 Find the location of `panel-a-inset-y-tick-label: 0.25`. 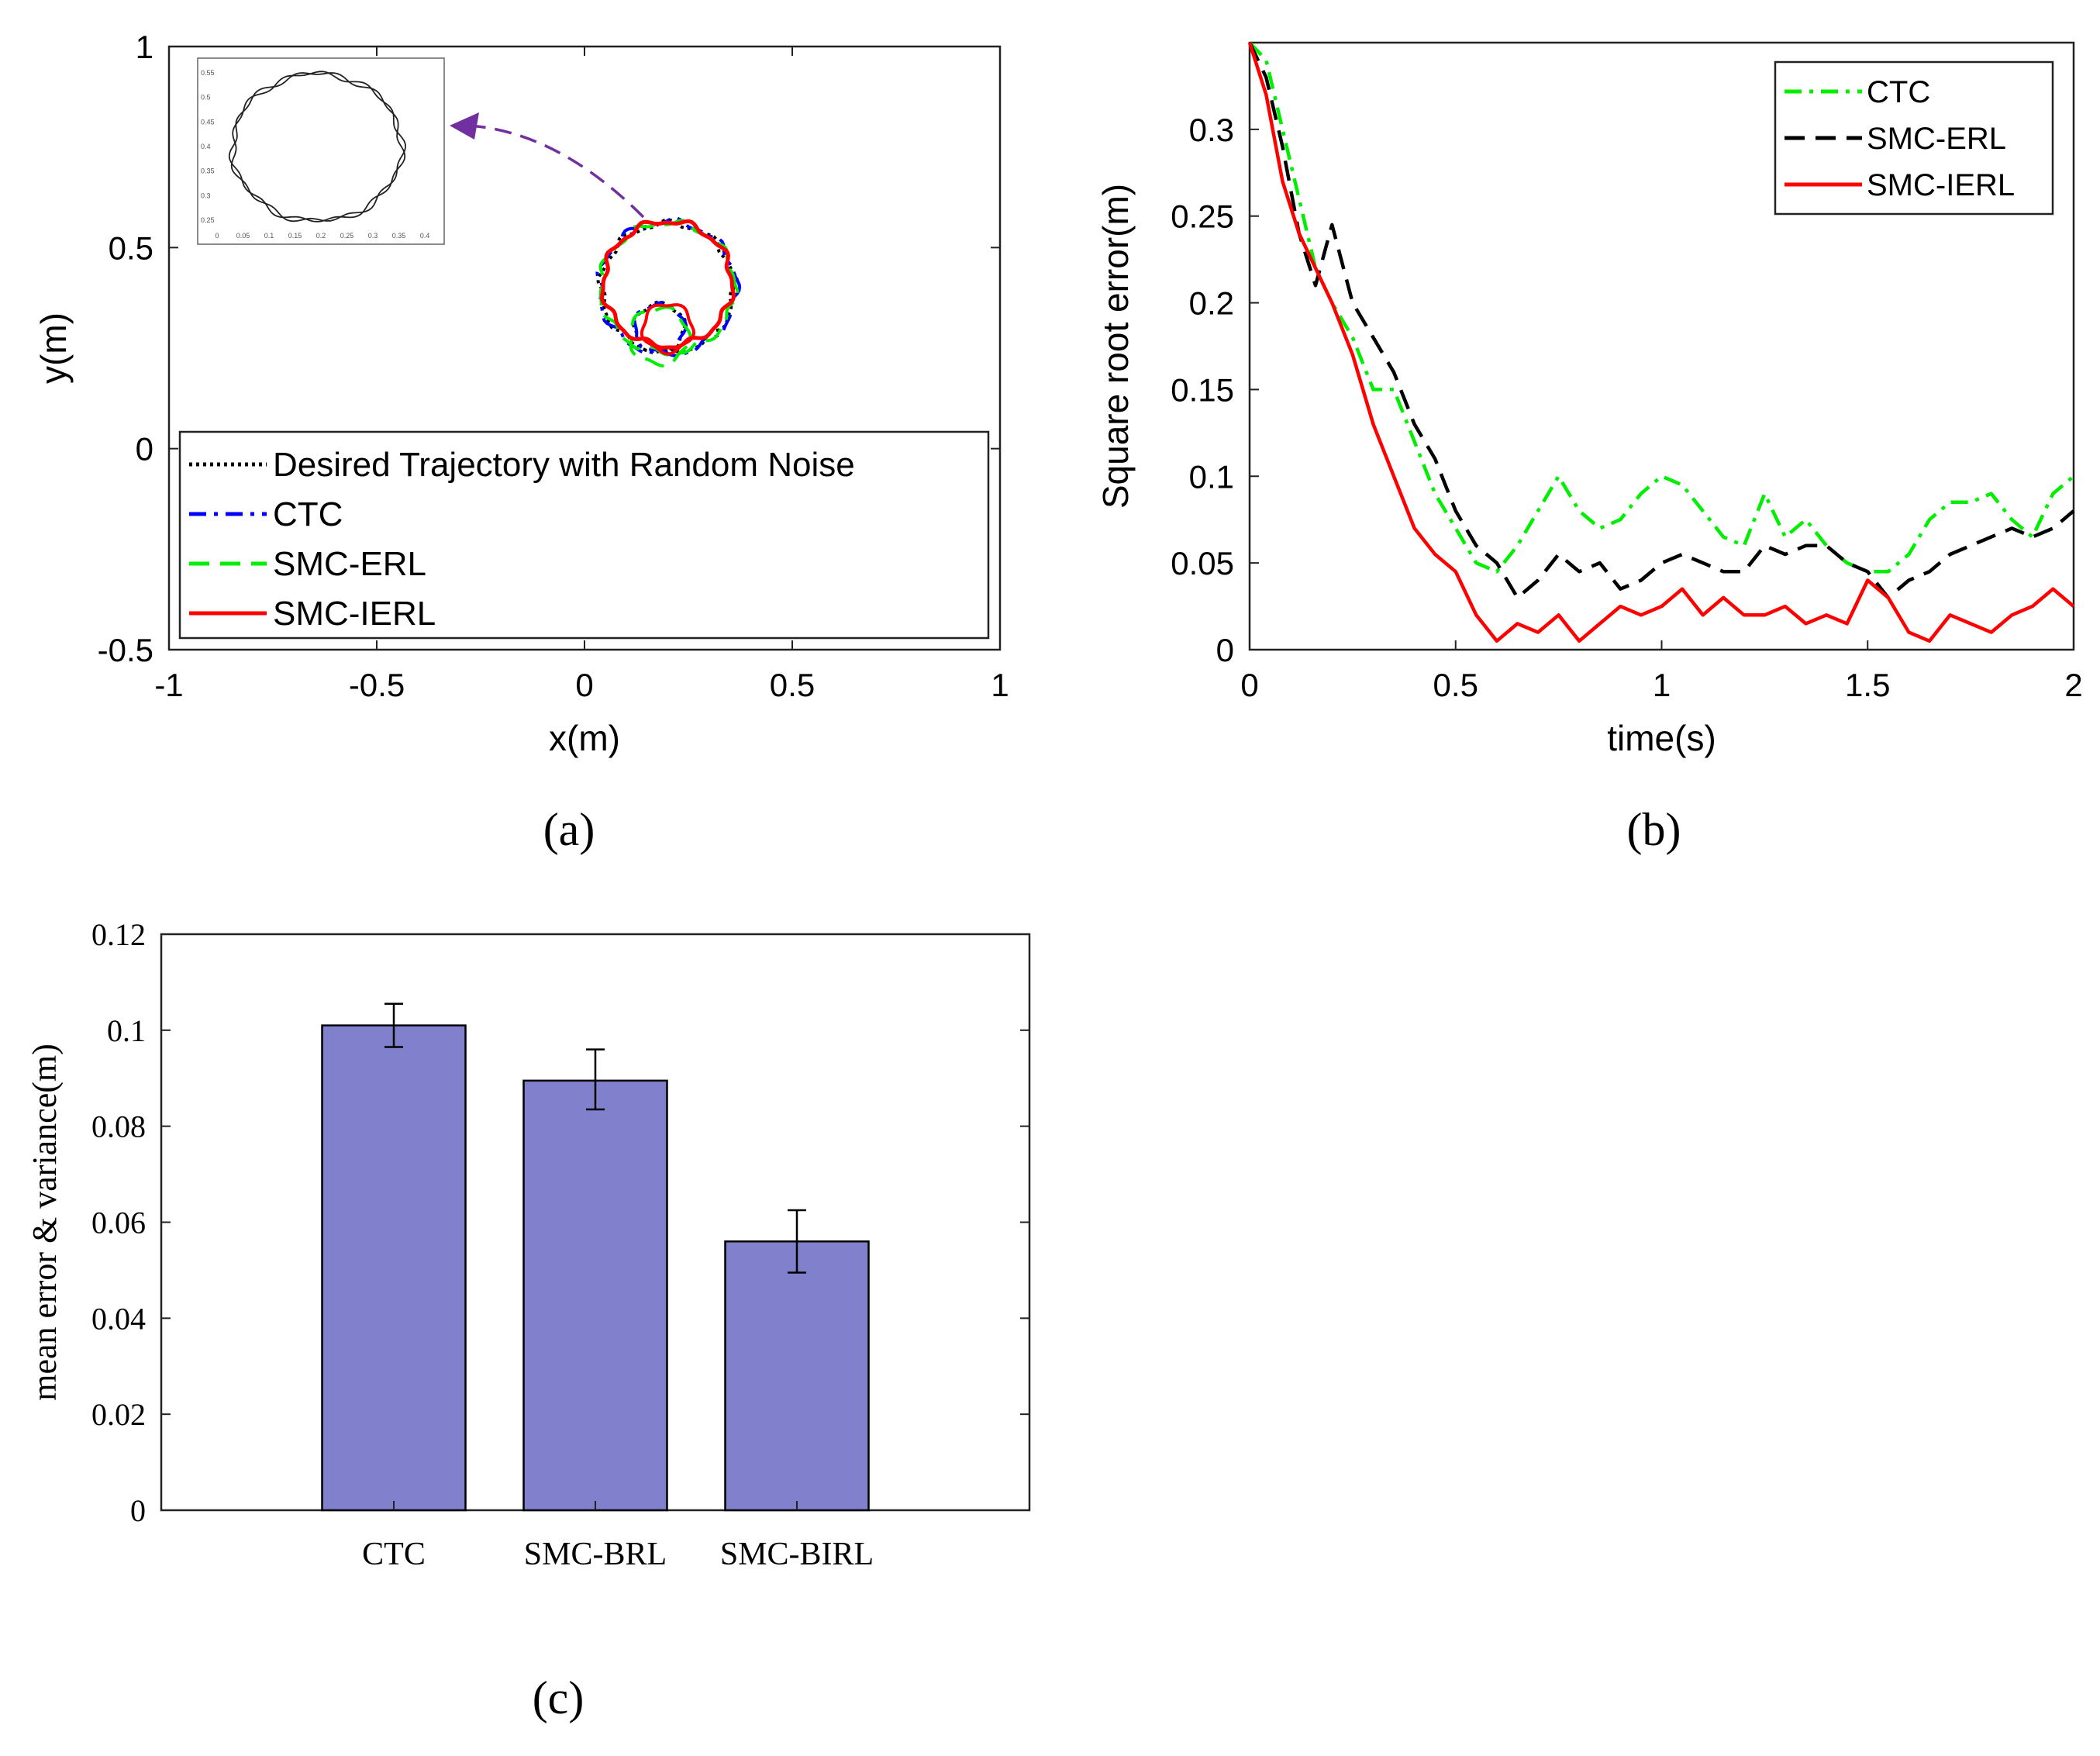

panel-a-inset-y-tick-label: 0.25 is located at coordinates (208, 220).